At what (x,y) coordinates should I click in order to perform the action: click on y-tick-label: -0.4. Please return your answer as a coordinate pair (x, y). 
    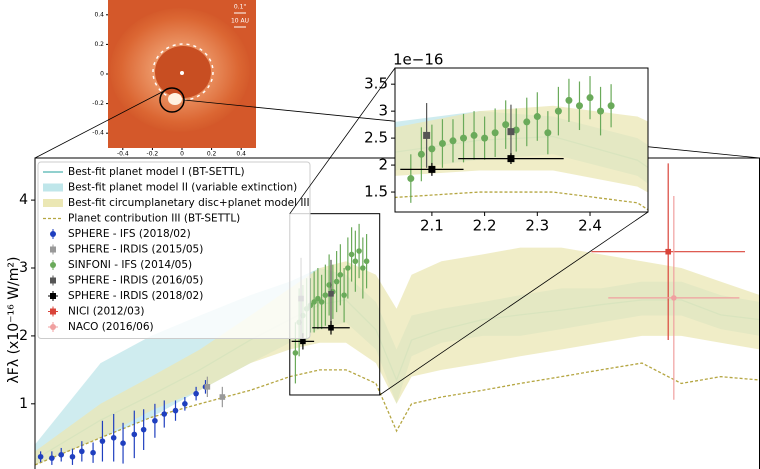
    Looking at the image, I should click on (98, 133).